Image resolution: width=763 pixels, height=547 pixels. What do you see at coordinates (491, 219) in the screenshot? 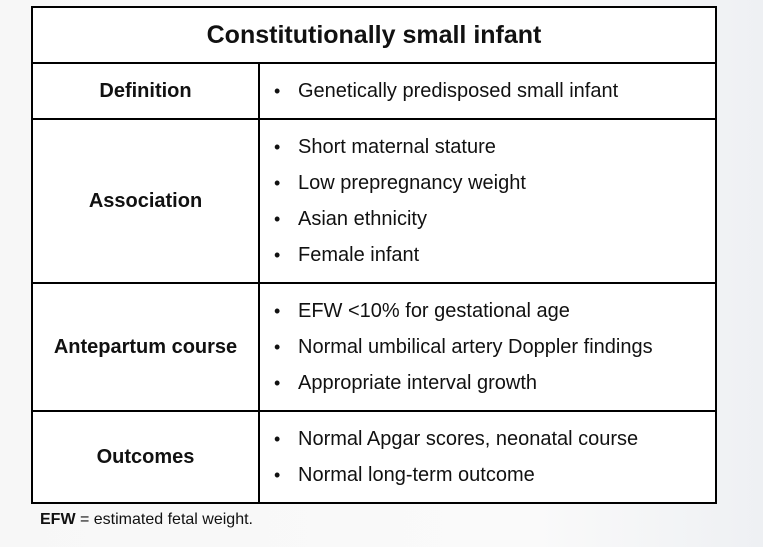
I see `list-item: • Asian ethnicity` at bounding box center [491, 219].